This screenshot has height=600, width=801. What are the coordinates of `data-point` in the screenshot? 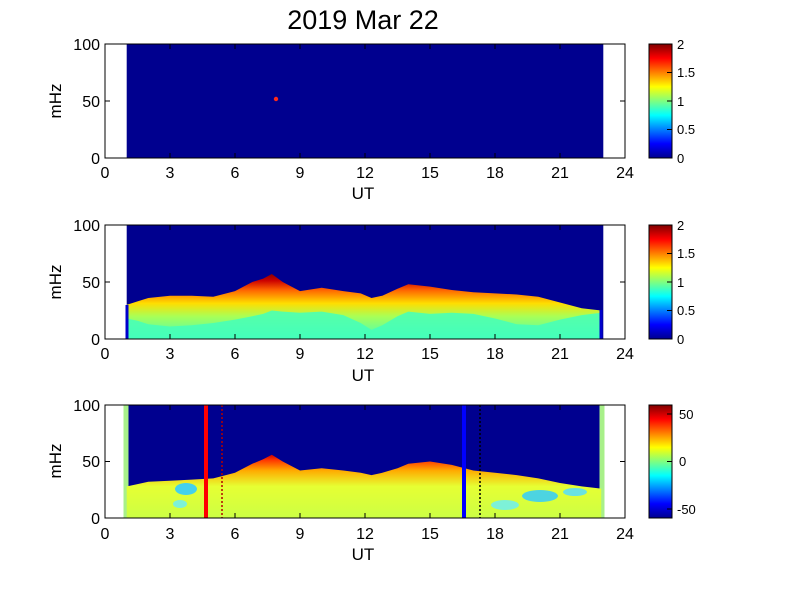 It's located at (276, 99).